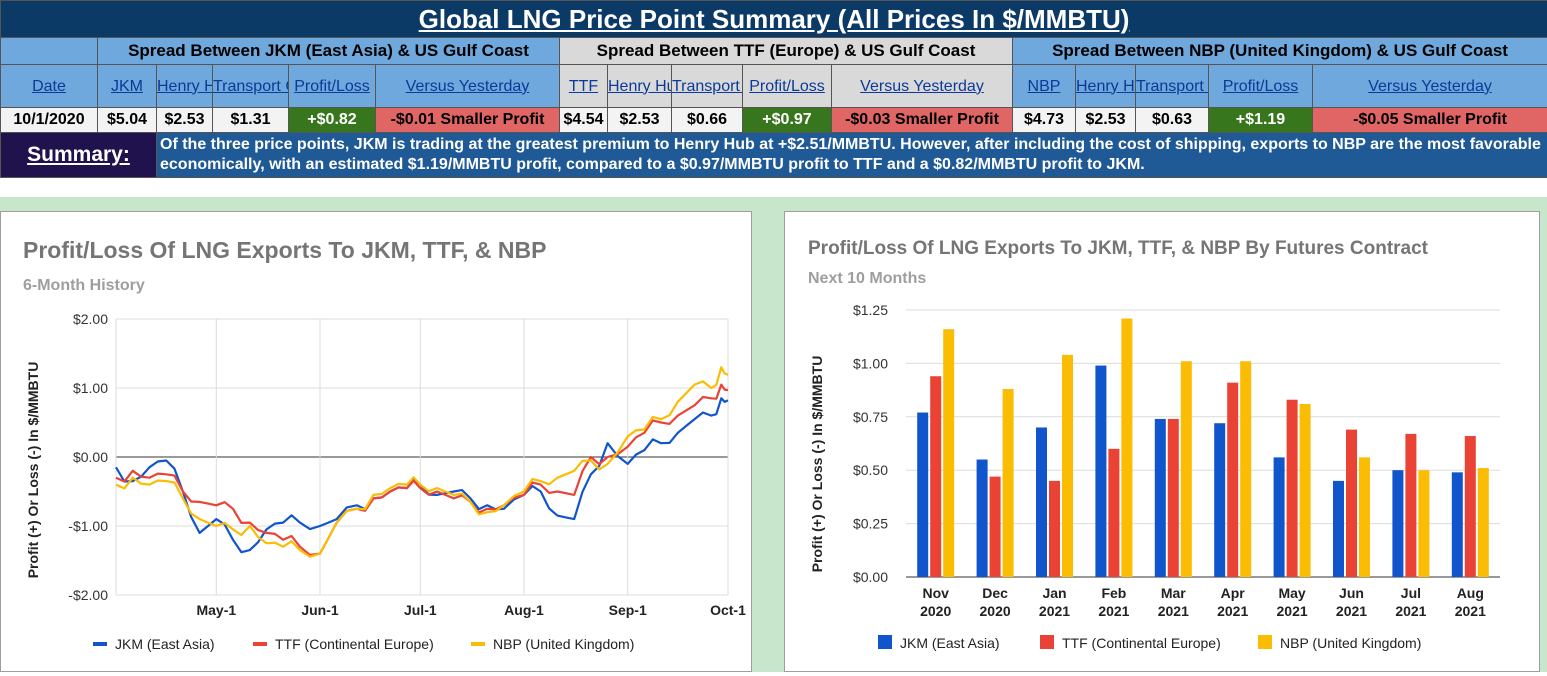  What do you see at coordinates (870, 524) in the screenshot?
I see `y-tick-label: $0.25` at bounding box center [870, 524].